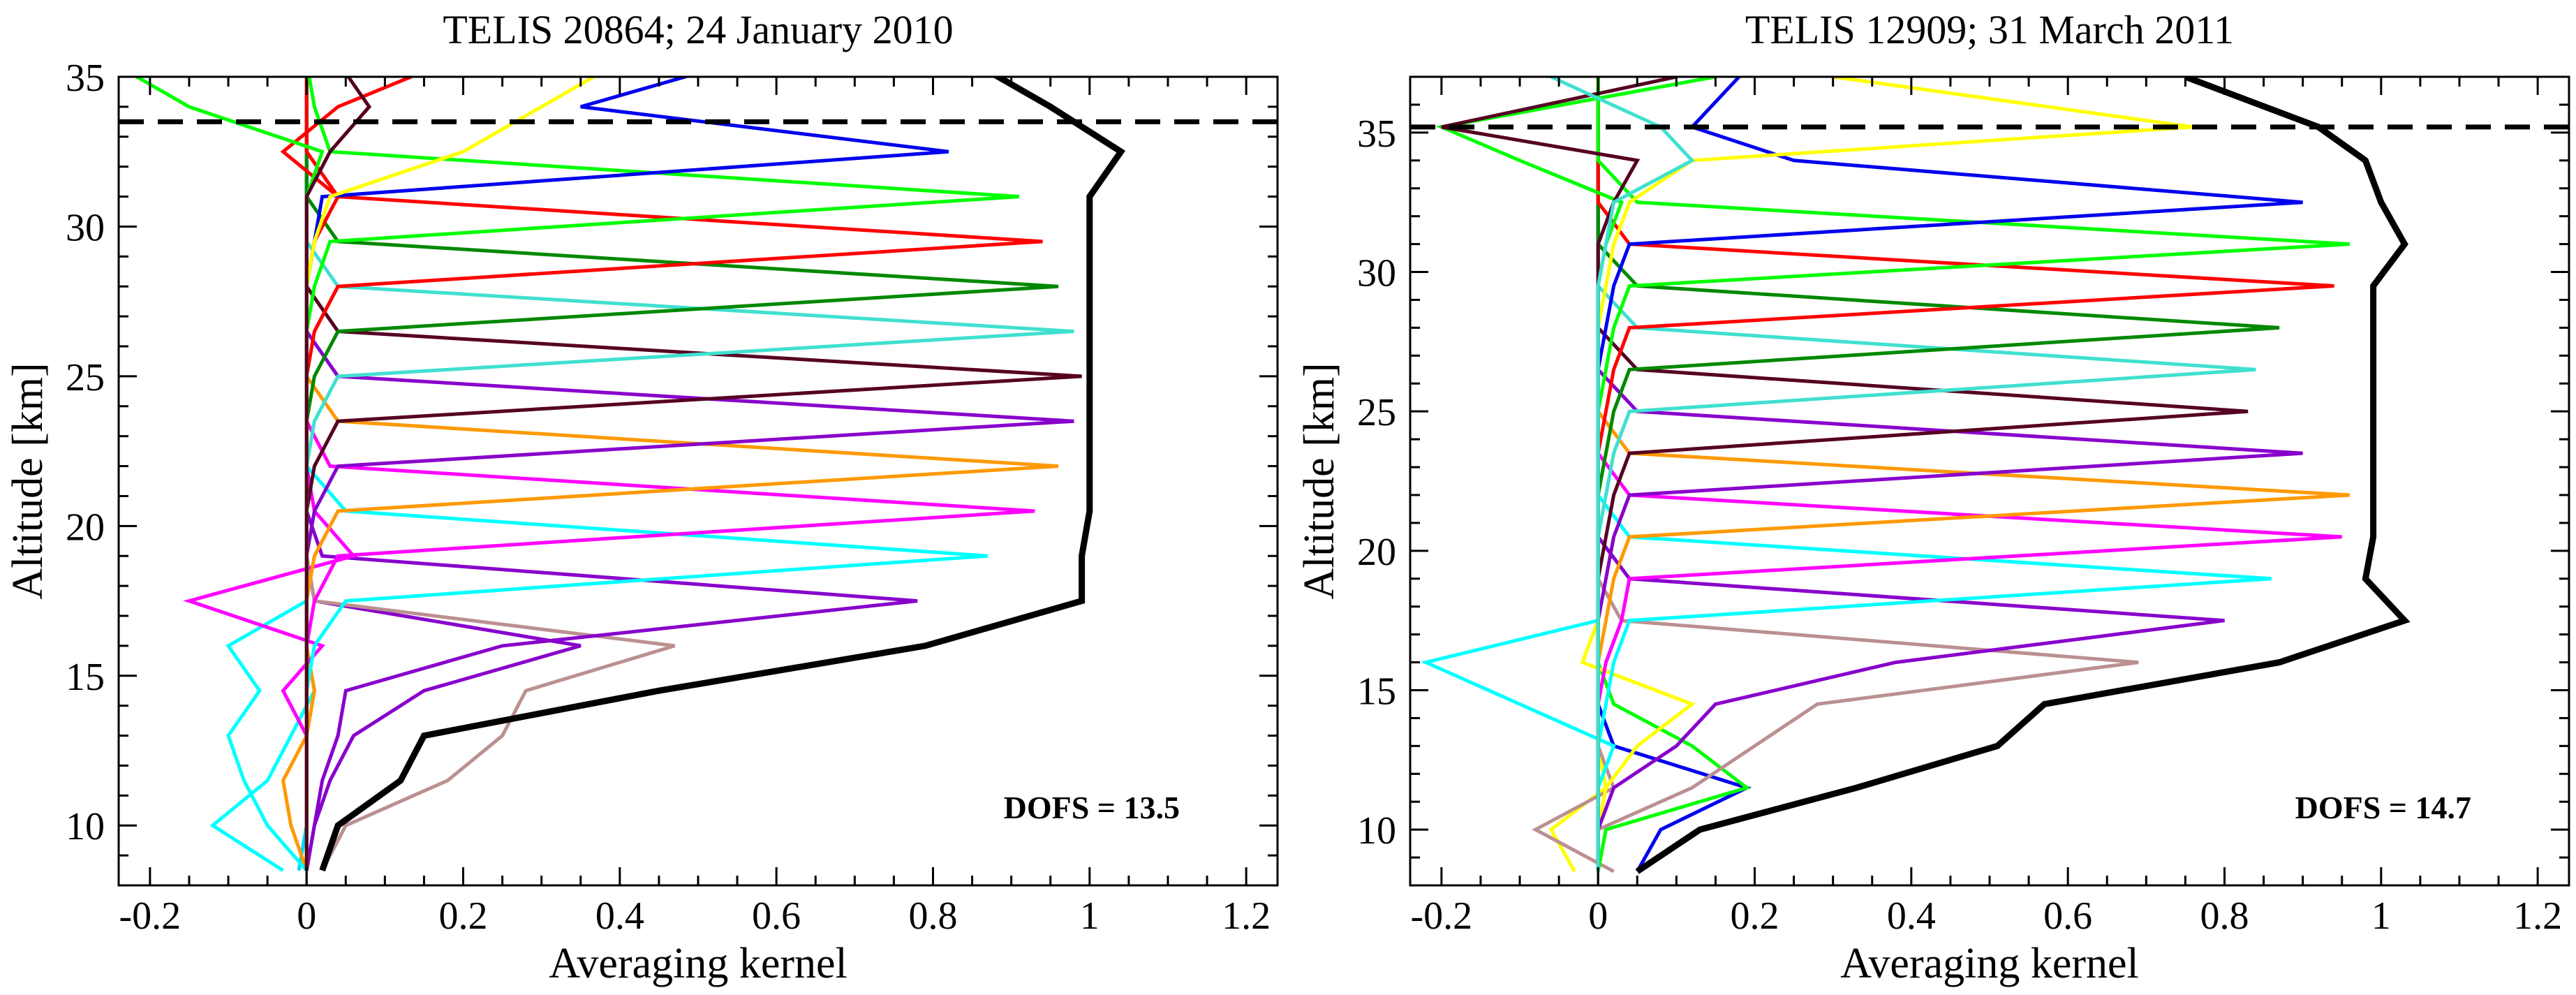 This screenshot has width=2576, height=995. I want to click on series-line-kernel-upper-maroon, so click(338, 474).